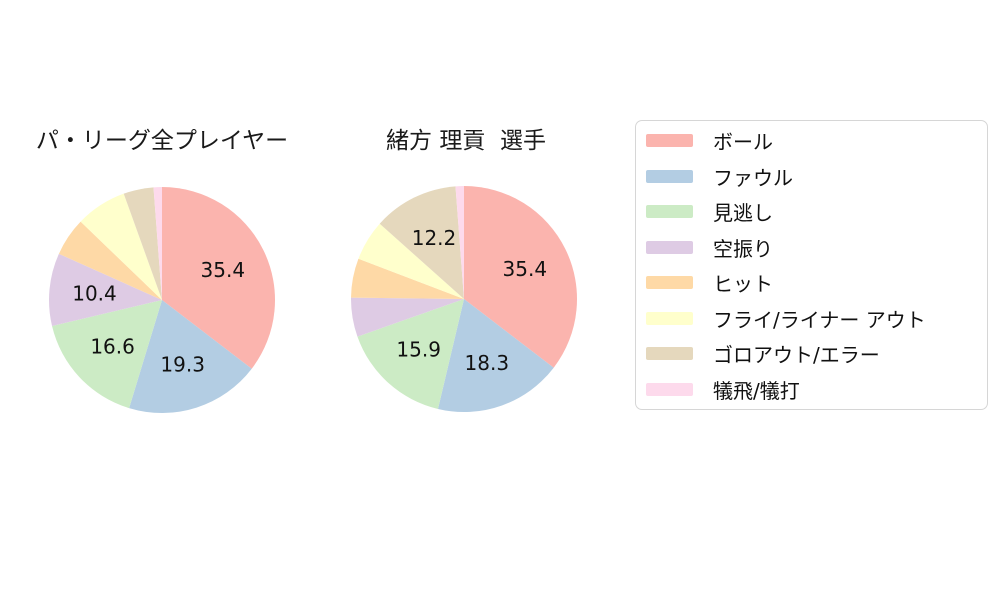 The image size is (1000, 600). What do you see at coordinates (743, 142) in the screenshot?
I see `legend-item-label: ボール` at bounding box center [743, 142].